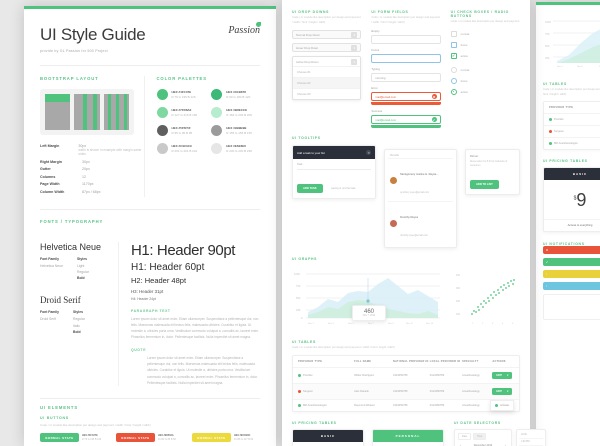 Image resolution: width=600 pixels, height=446 pixels. I want to click on time-option: 12:00, so click(531, 435).